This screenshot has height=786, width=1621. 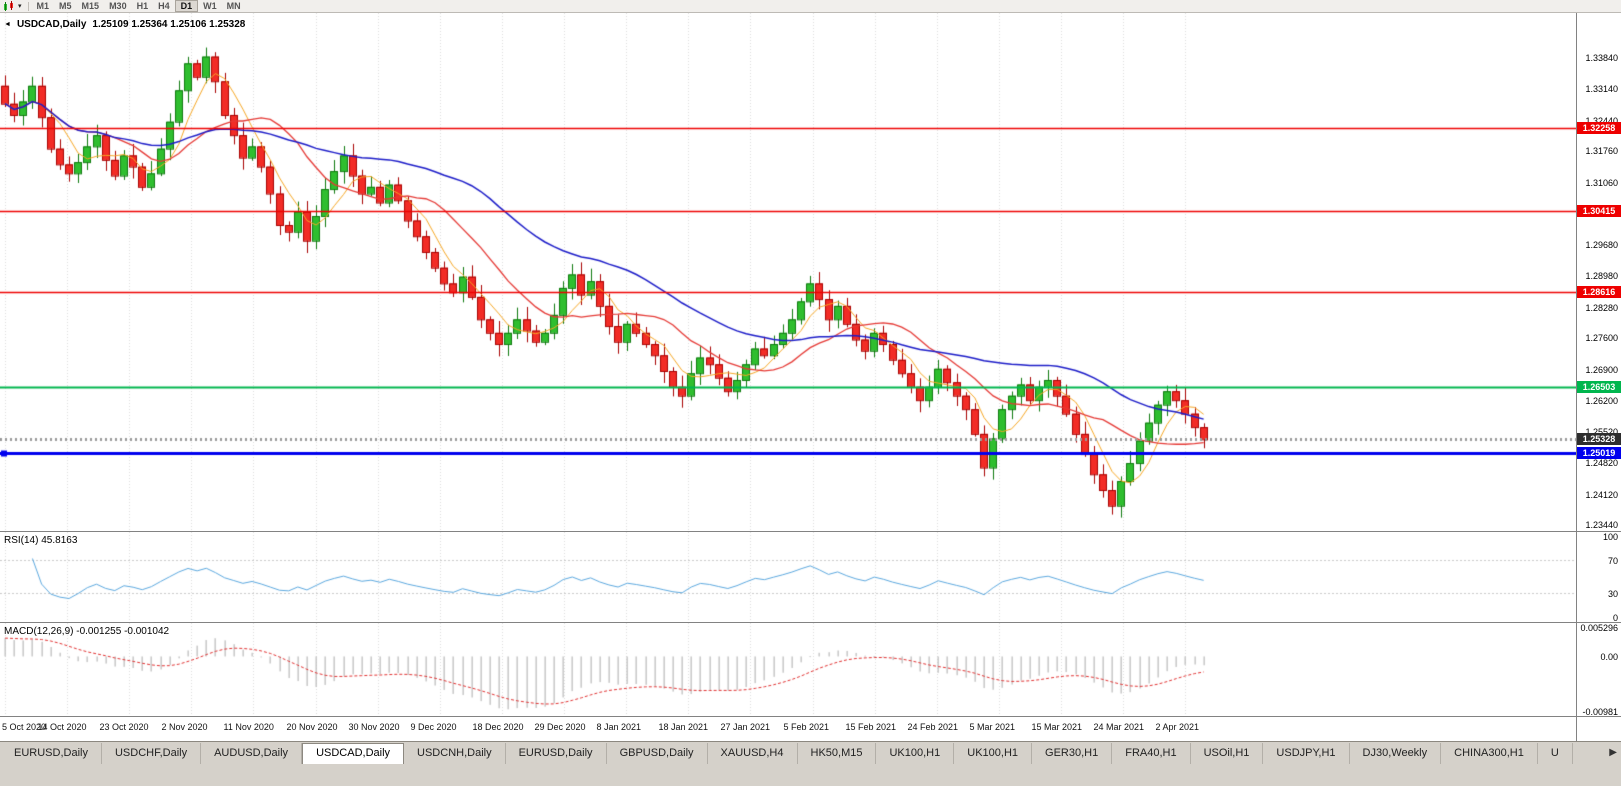 What do you see at coordinates (1601, 432) in the screenshot?
I see `price-axis-label: 1.25520` at bounding box center [1601, 432].